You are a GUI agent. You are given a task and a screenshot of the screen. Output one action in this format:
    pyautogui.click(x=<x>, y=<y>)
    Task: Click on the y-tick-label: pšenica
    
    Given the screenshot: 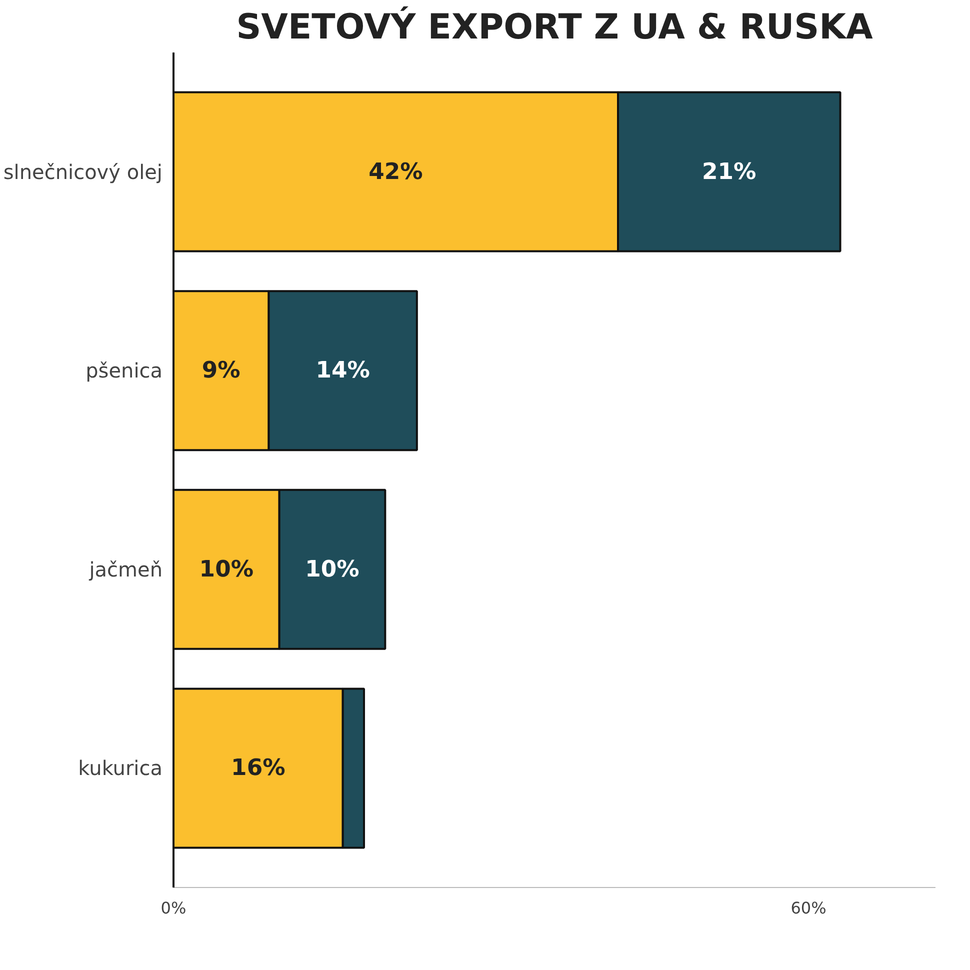 What is the action you would take?
    pyautogui.click(x=124, y=370)
    